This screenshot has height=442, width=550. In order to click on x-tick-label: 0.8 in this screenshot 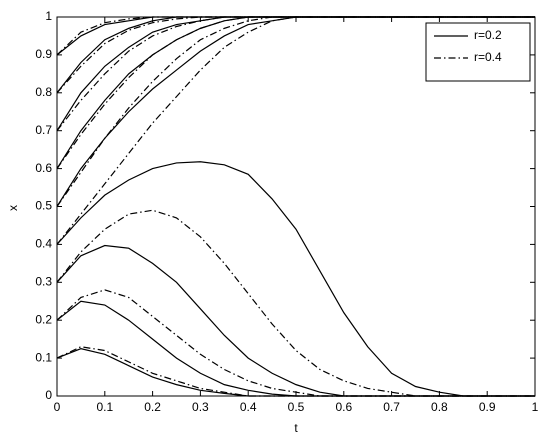, I will do `click(439, 407)`.